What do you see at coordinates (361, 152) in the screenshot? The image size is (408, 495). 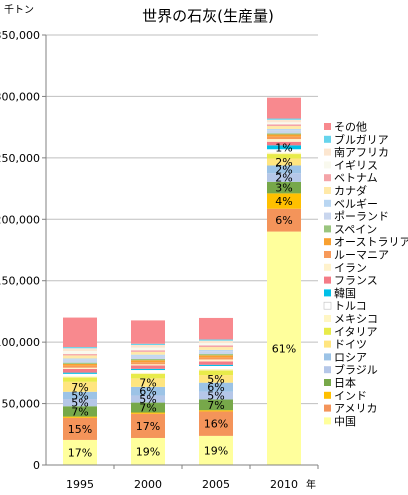 I see `legend-label: 南アフリカ` at bounding box center [361, 152].